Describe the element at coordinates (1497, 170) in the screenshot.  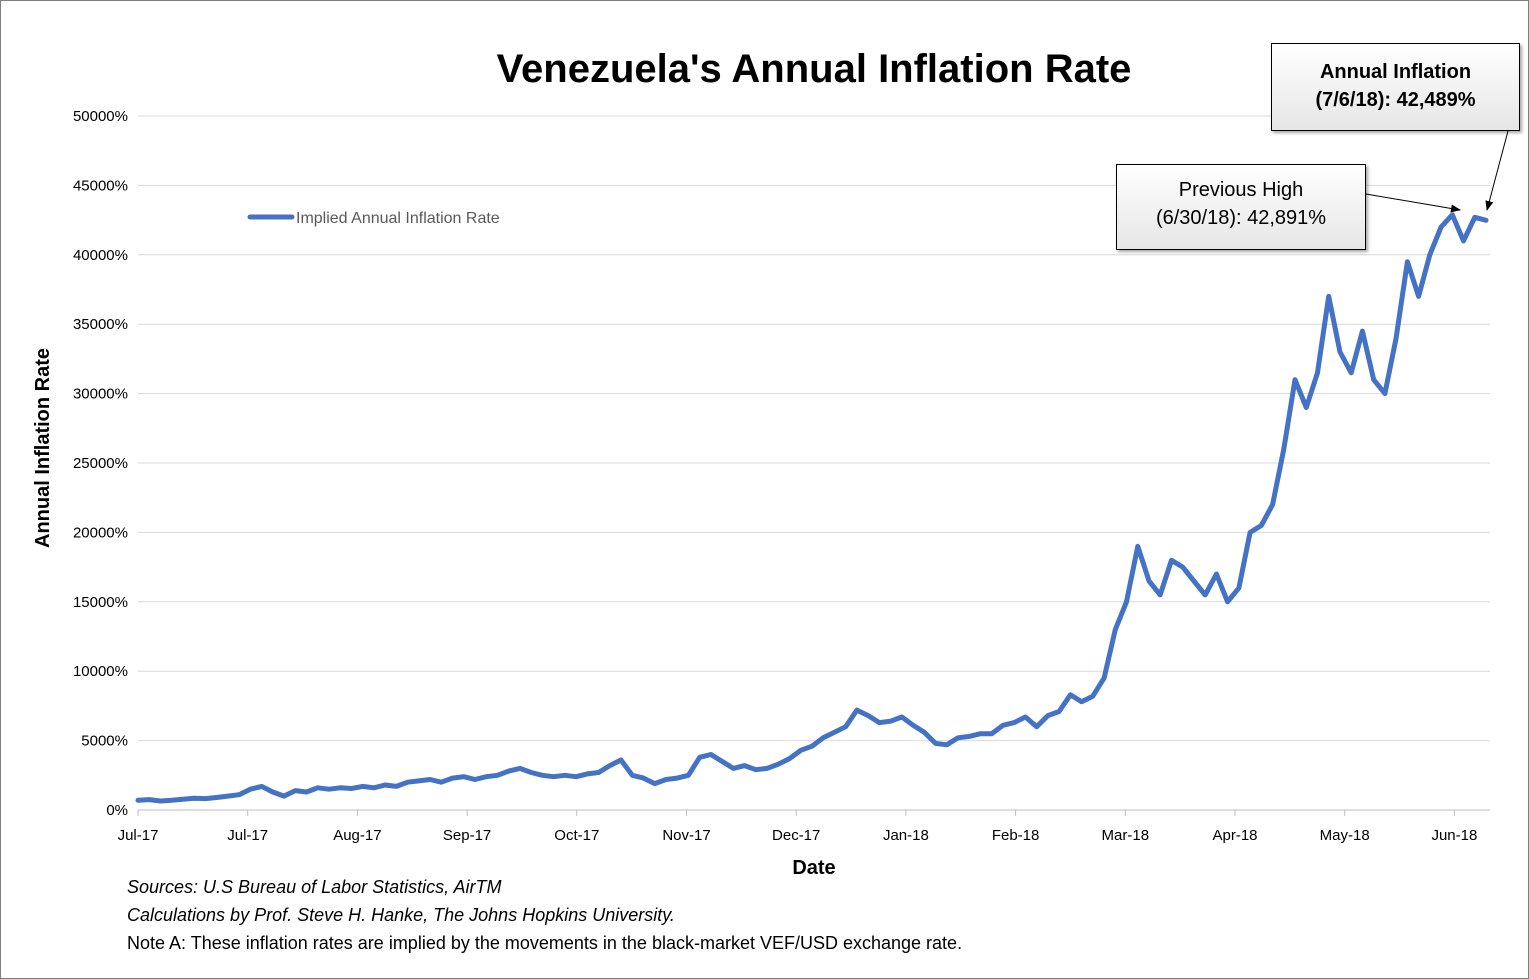
I see `annotation-arrow-annual-inflation` at that location.